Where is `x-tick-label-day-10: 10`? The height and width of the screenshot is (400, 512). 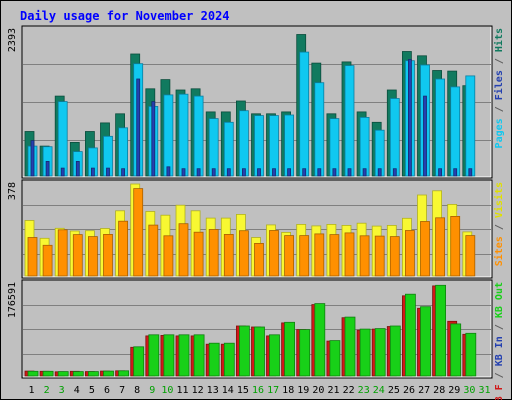
x-tick-label-day-10: 10 is located at coordinates (167, 390).